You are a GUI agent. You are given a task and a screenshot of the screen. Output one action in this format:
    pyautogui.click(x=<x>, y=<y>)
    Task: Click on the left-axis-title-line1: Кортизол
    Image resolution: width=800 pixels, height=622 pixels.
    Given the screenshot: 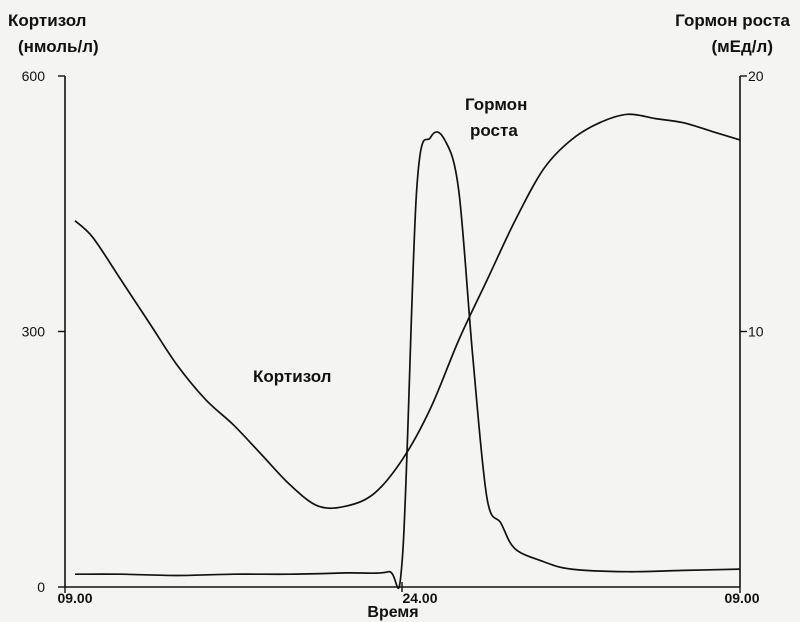 What is the action you would take?
    pyautogui.click(x=47, y=20)
    